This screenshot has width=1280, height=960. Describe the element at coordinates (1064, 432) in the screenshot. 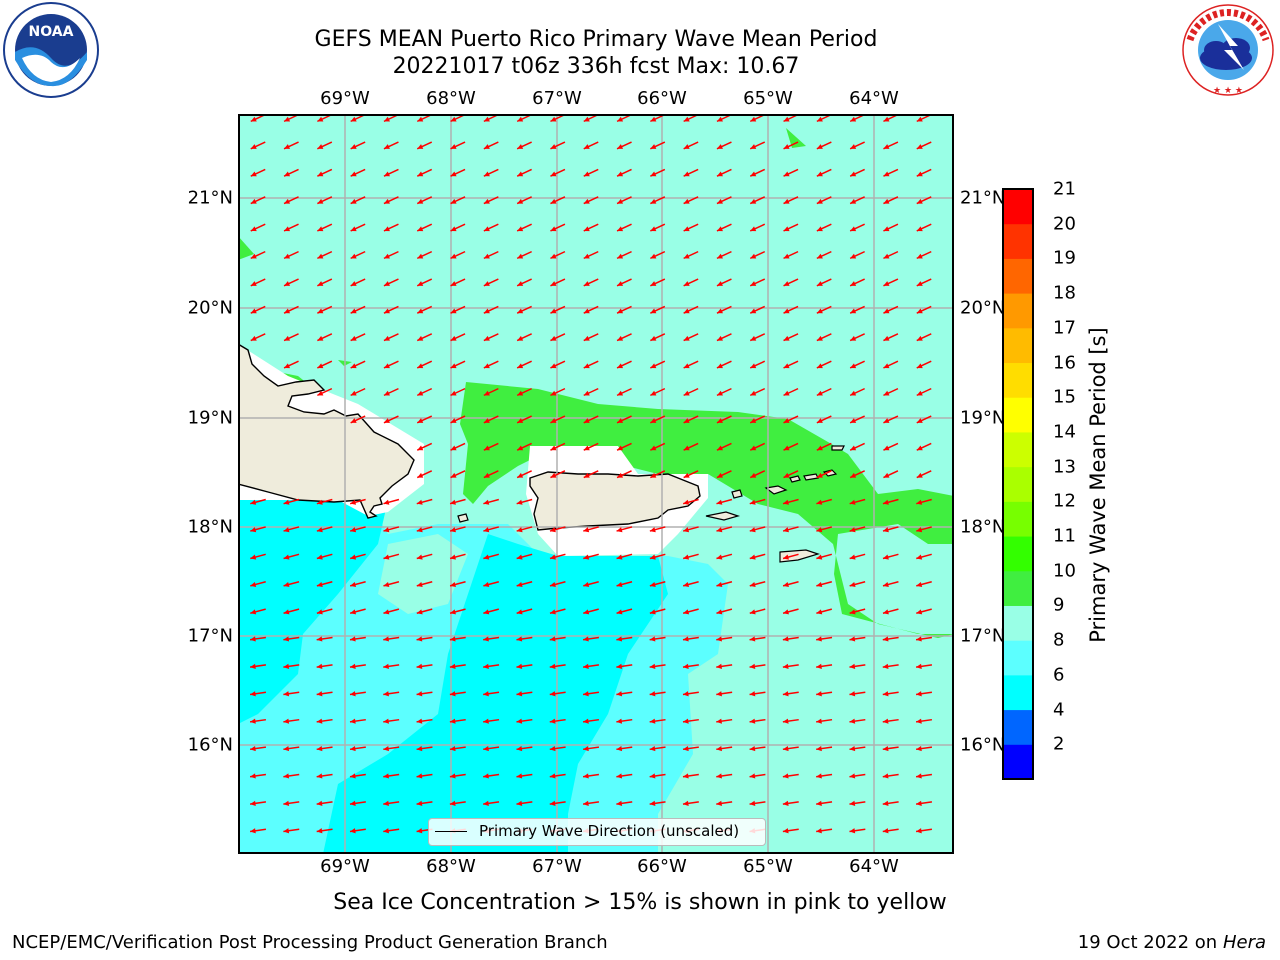

I see `colorbar-tick-label: 14` at that location.